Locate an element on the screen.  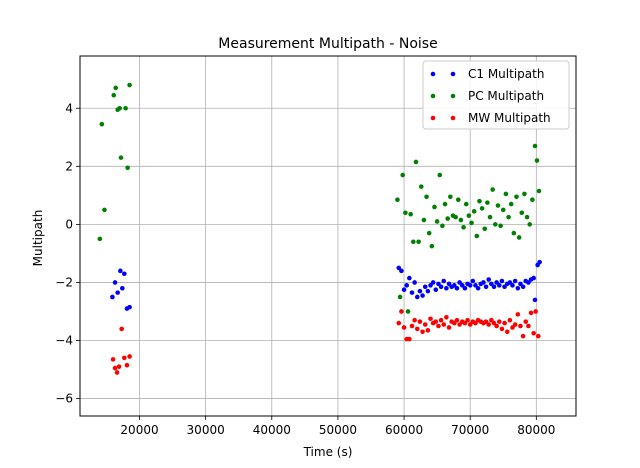
legend: C1 Multipath PC Multipath MW Multipath is located at coordinates (496, 95).